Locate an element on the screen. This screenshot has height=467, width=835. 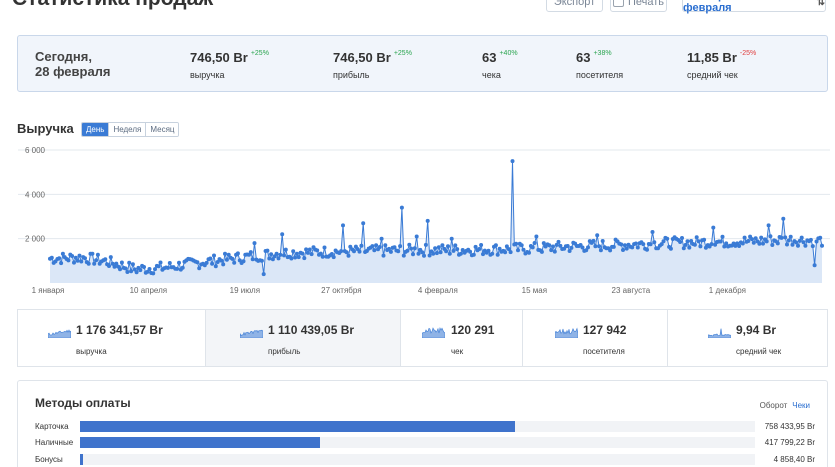
tab-month: Месяц is located at coordinates (162, 129).